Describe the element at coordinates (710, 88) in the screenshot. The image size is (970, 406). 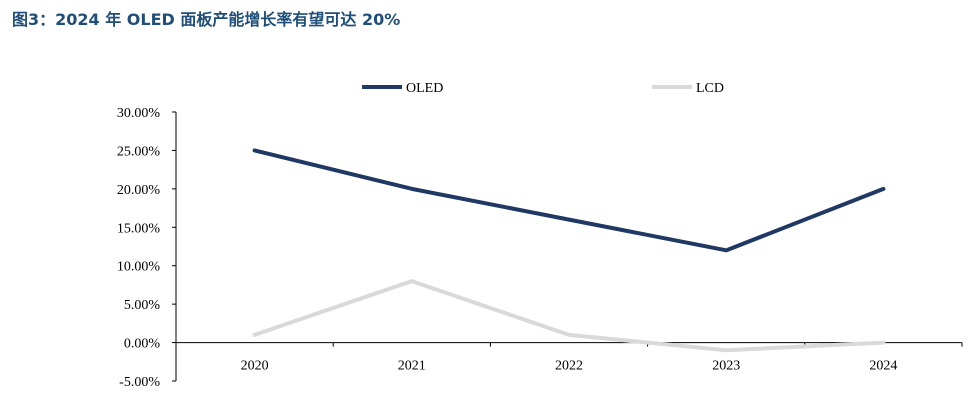
I see `legend-label-lcd: LCD` at that location.